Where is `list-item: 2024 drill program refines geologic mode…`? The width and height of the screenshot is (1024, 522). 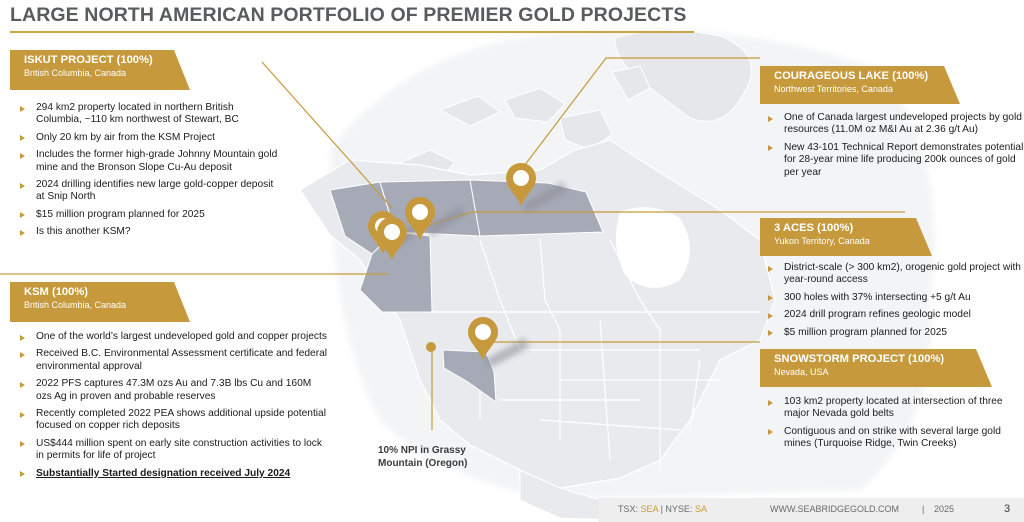
list-item: 2024 drill program refines geologic mode… is located at coordinates (891, 315).